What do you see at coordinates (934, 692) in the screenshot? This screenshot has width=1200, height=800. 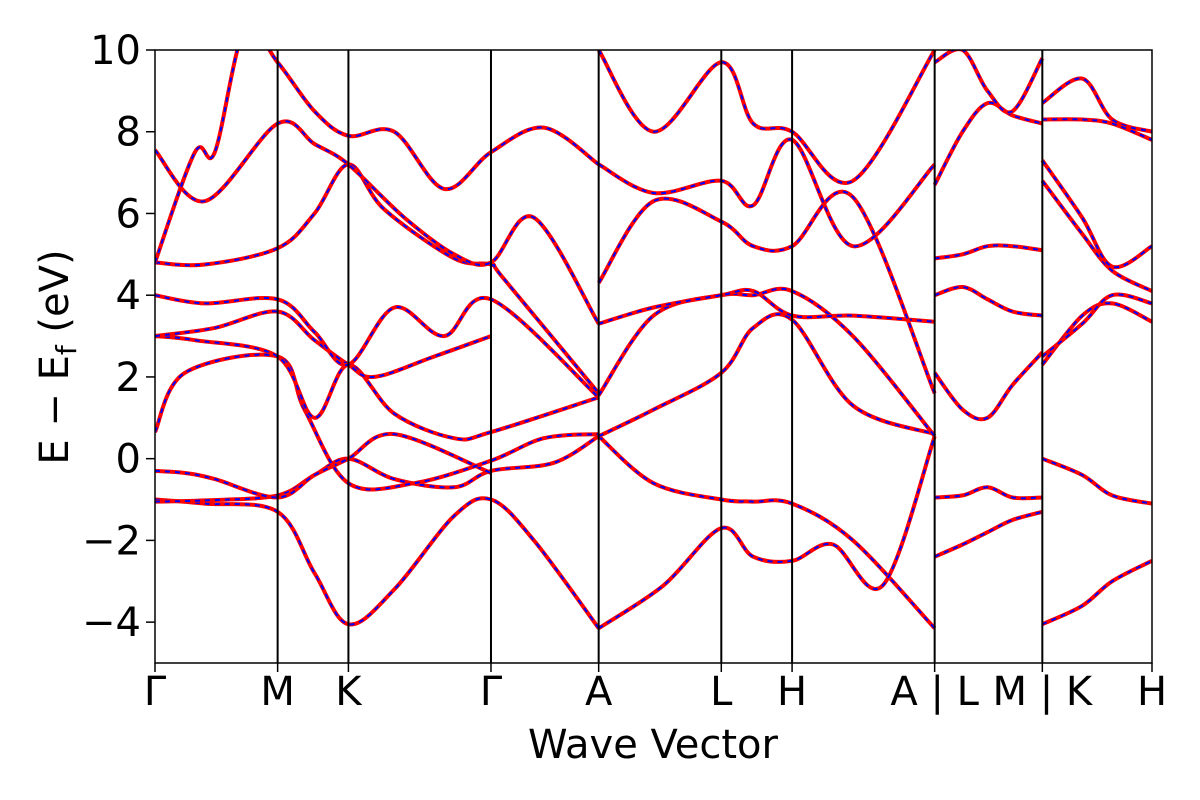 I see `x-tick-label: A | L` at bounding box center [934, 692].